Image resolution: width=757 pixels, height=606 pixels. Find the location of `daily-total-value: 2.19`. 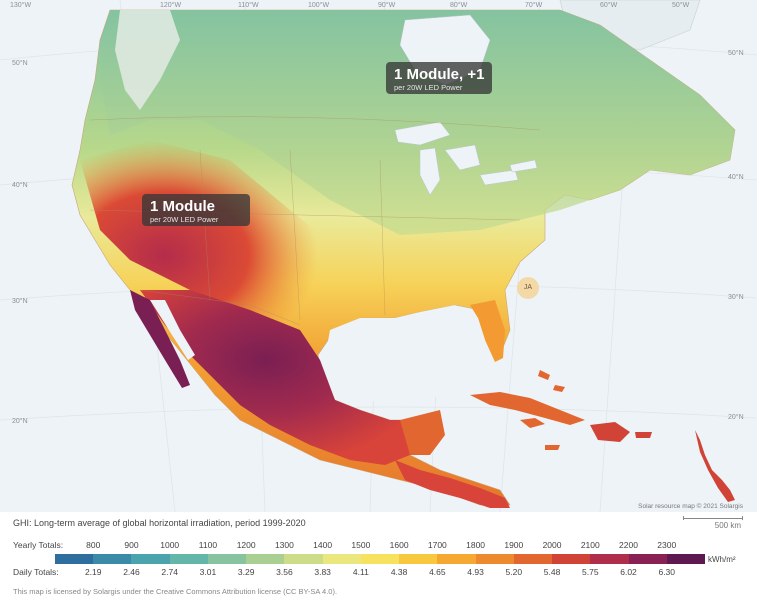

daily-total-value: 2.19 is located at coordinates (93, 572).